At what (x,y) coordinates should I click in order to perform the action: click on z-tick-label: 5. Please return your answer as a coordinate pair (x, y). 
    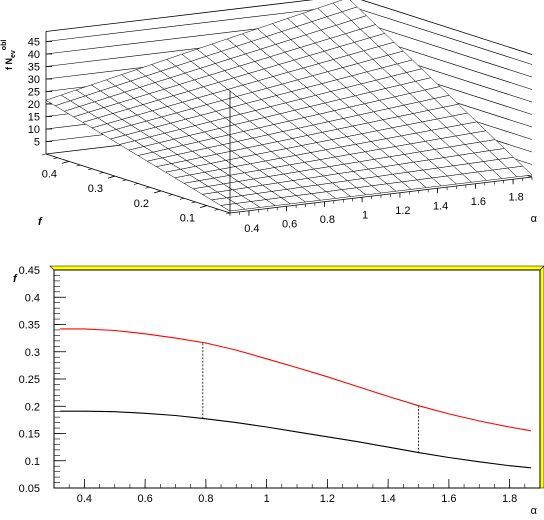
    Looking at the image, I should click on (37, 143).